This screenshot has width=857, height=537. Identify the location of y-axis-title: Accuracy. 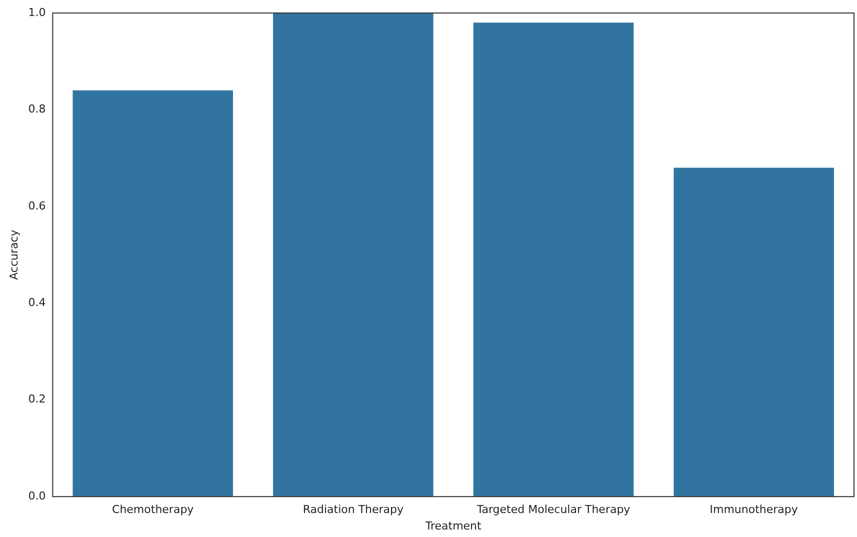
(13, 254).